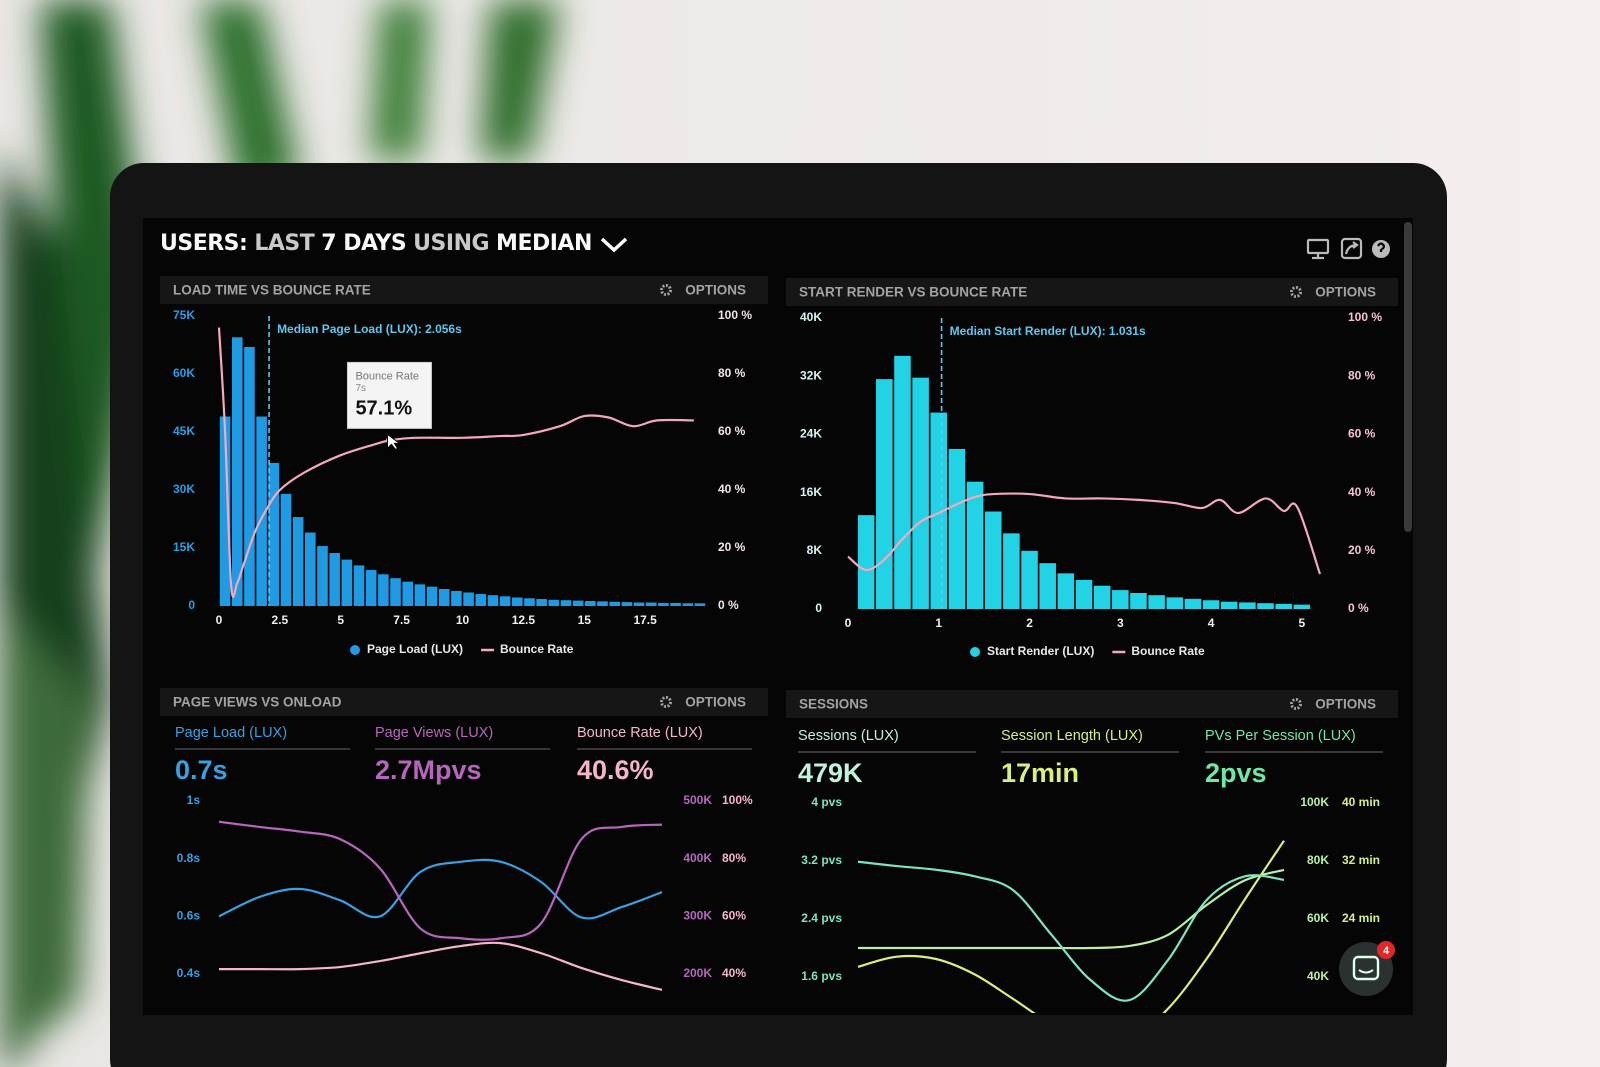 Image resolution: width=1600 pixels, height=1067 pixels. What do you see at coordinates (614, 244) in the screenshot?
I see `dropdown-chevron` at bounding box center [614, 244].